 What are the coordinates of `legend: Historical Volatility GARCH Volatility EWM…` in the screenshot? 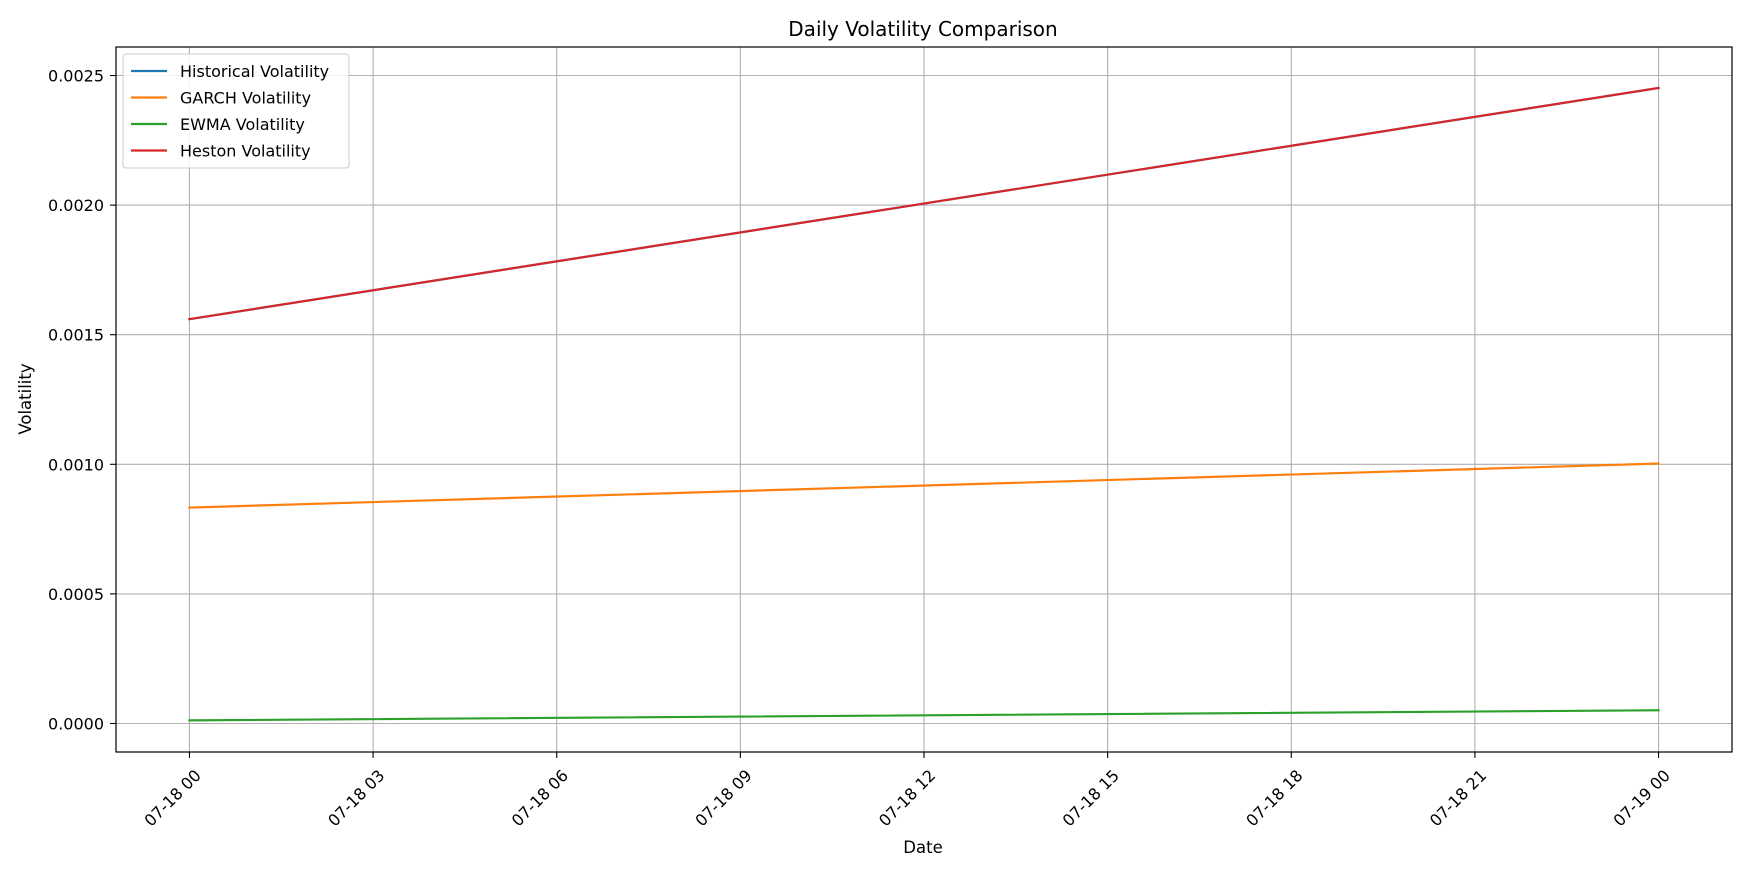 It's located at (236, 111).